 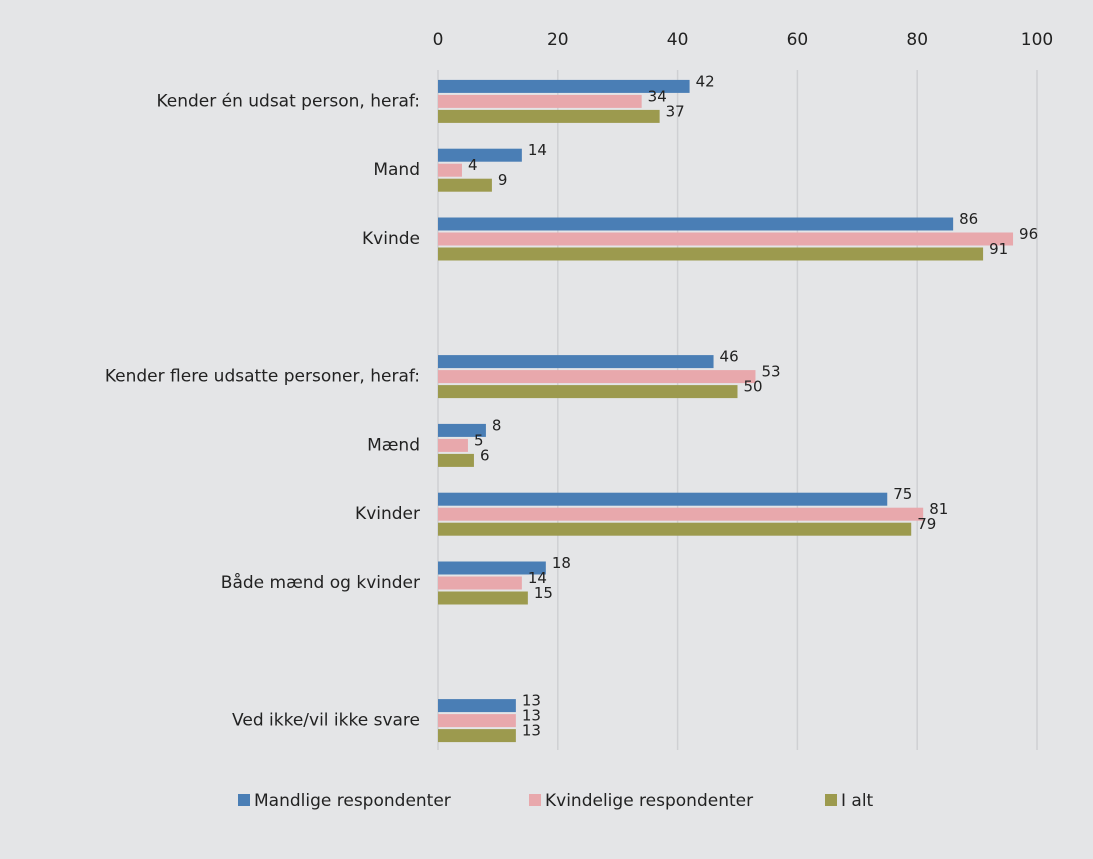 I want to click on y-tick-label: Både mænd og kvinder, so click(x=320, y=582).